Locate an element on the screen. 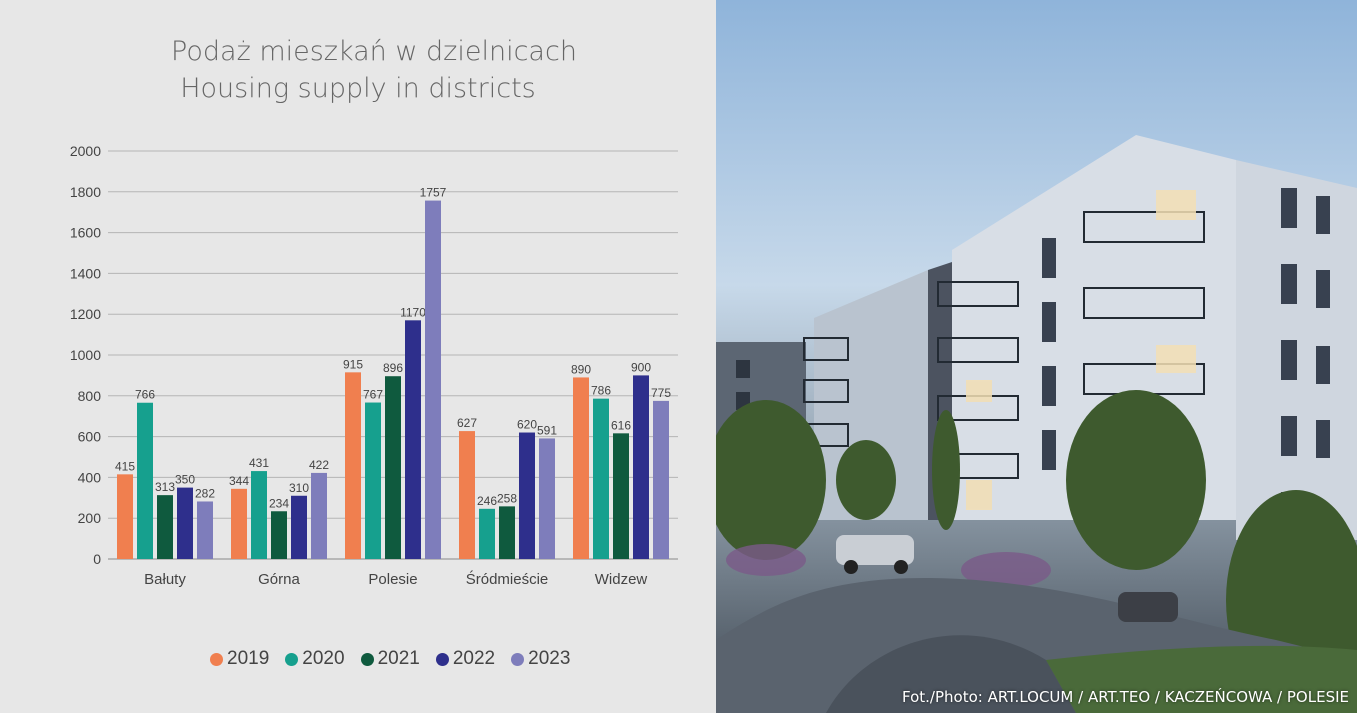 Image resolution: width=1357 pixels, height=713 pixels. data-label: 350 is located at coordinates (185, 480).